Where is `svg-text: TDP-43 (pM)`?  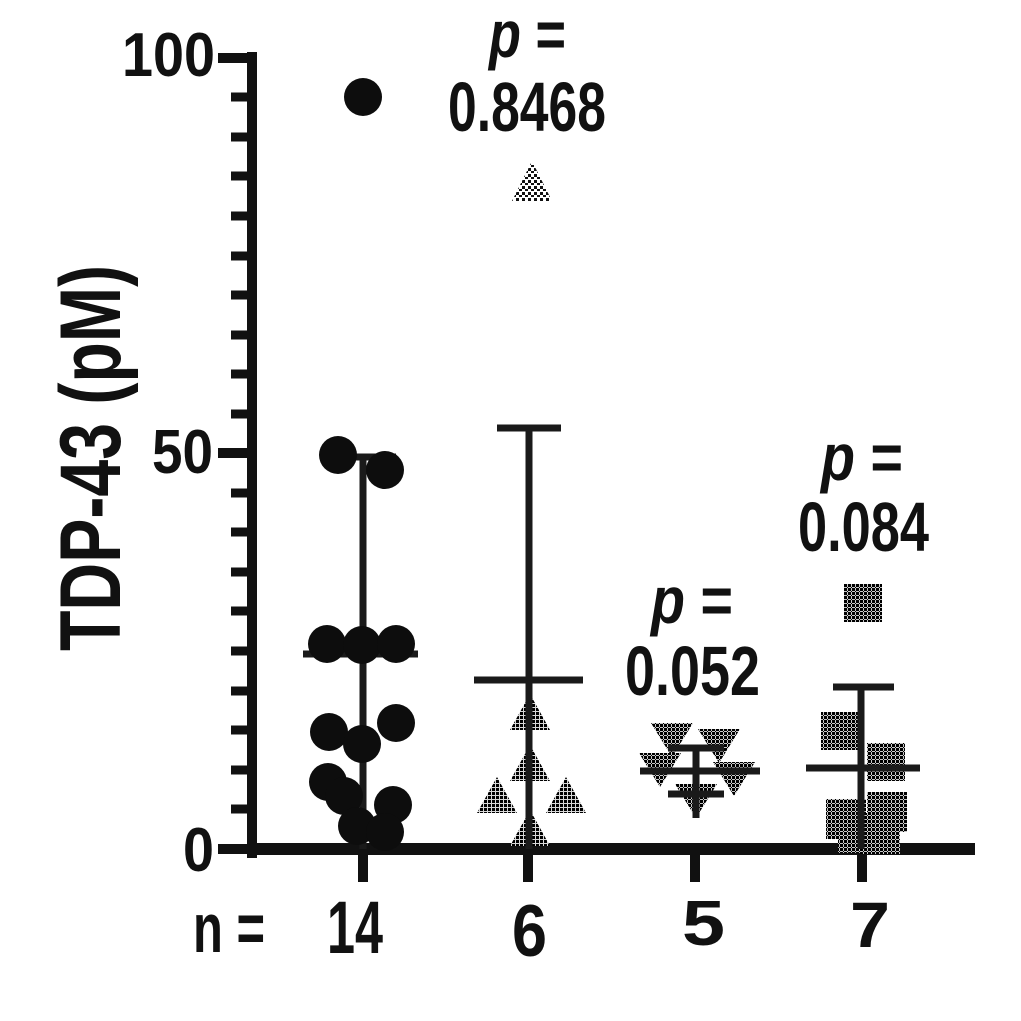
svg-text: TDP-43 (pM) is located at coordinates (91, 458).